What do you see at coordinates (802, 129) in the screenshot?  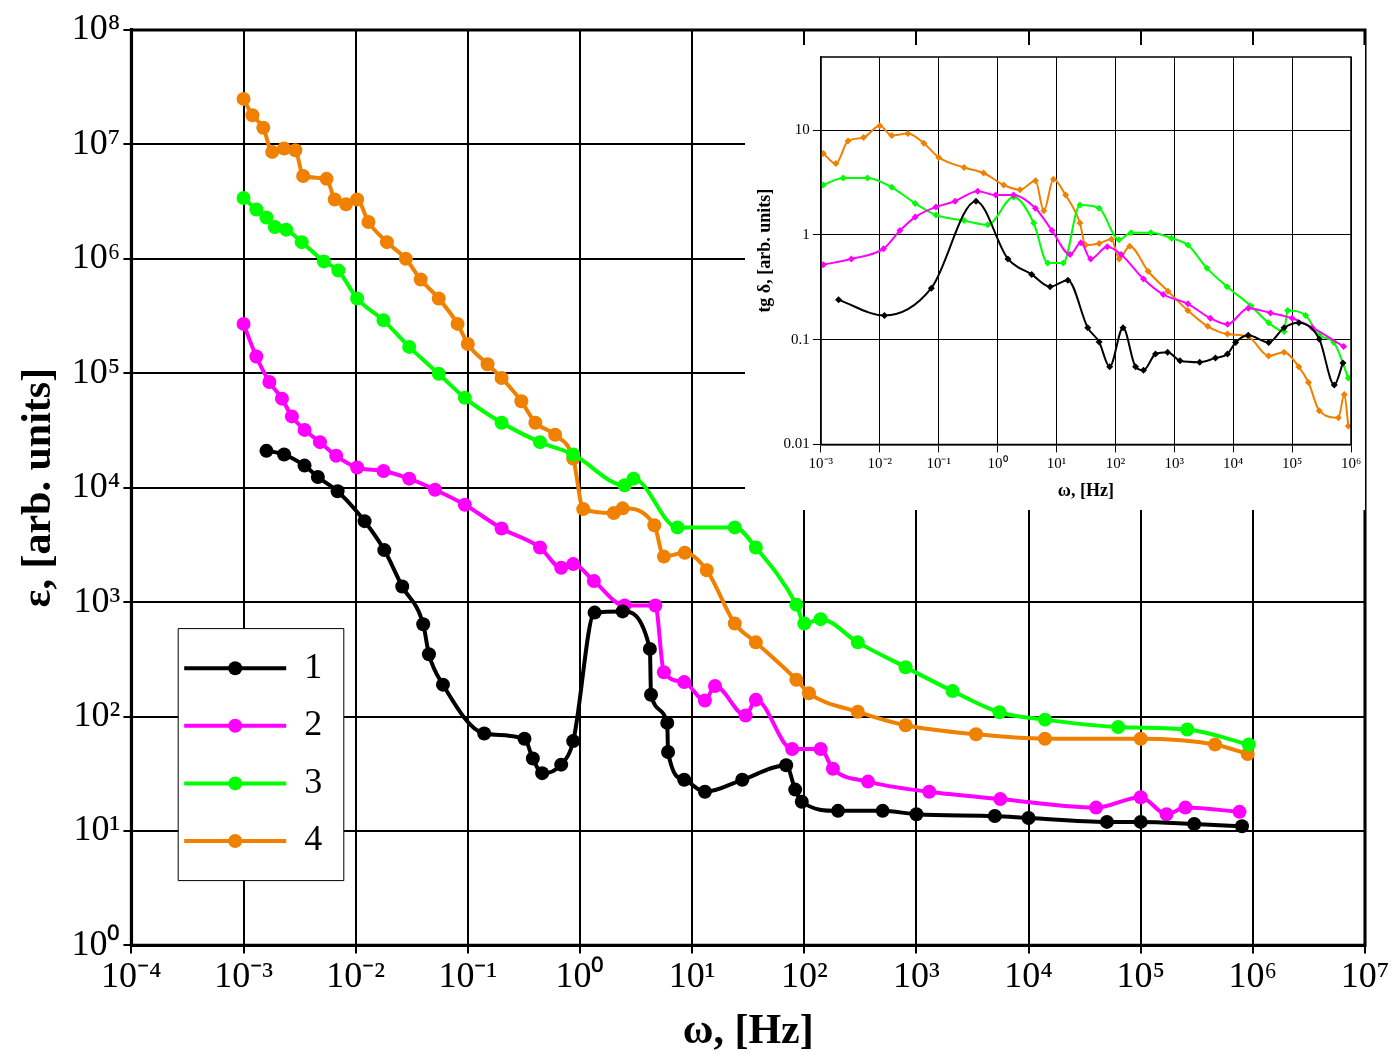 I see `y-tick-label: 10` at bounding box center [802, 129].